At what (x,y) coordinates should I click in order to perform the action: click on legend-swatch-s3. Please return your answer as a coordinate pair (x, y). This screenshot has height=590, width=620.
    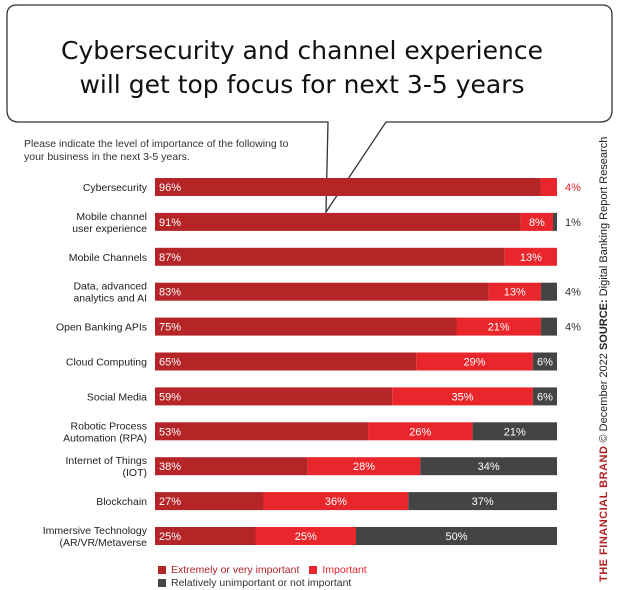
    Looking at the image, I should click on (162, 583).